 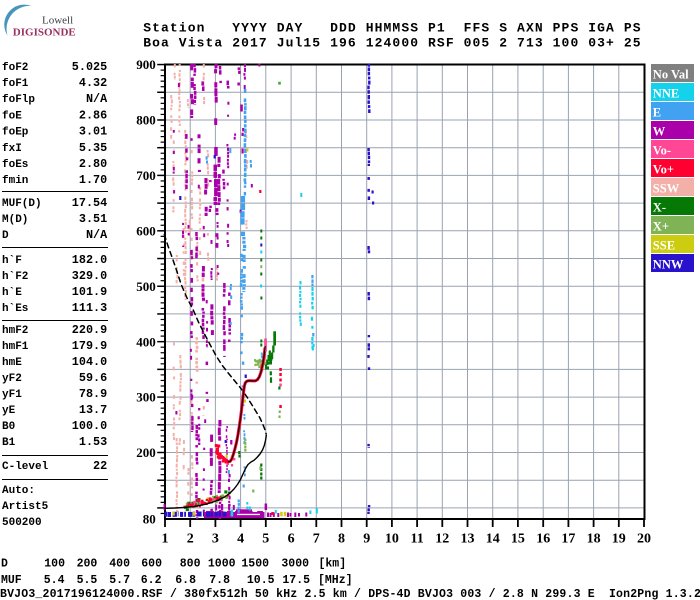 What do you see at coordinates (89, 362) in the screenshot?
I see `svg-text: 104.0` at bounding box center [89, 362].